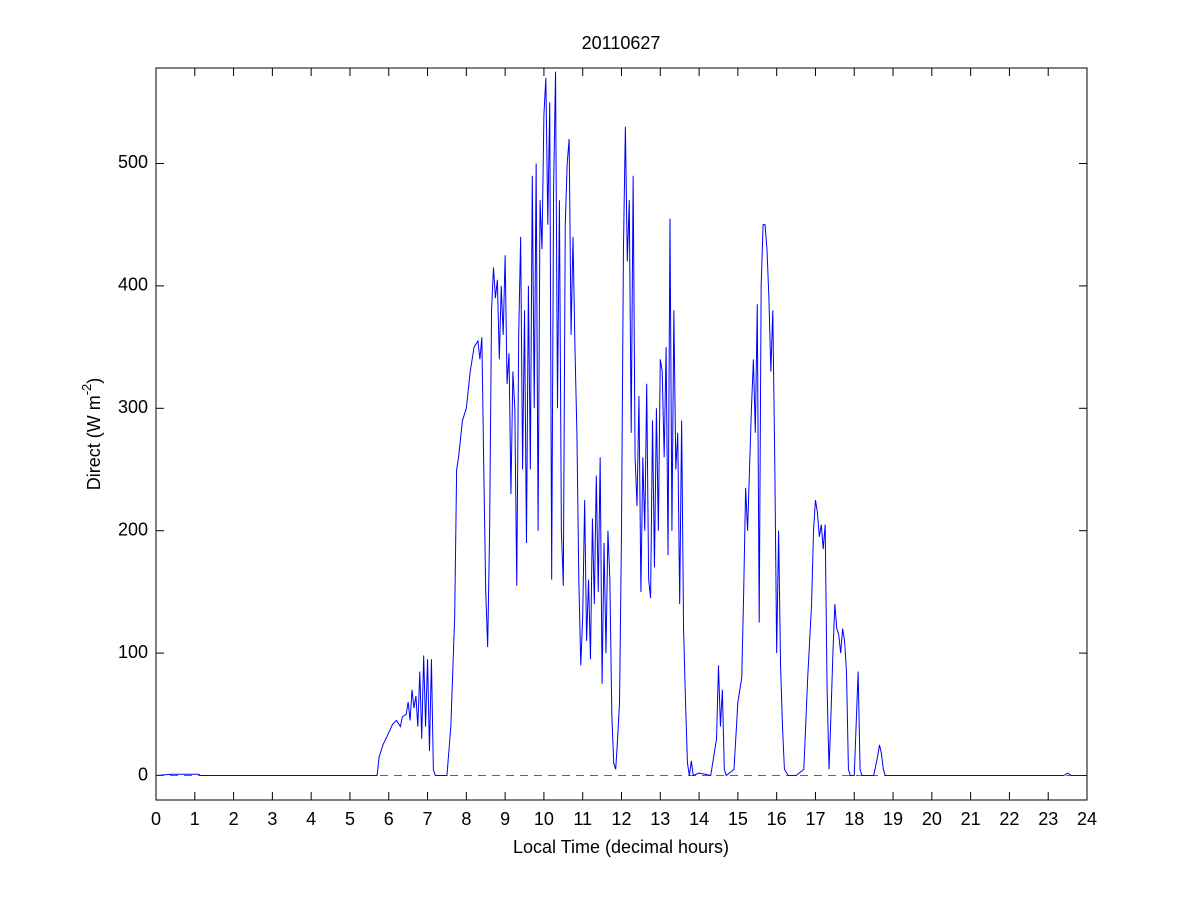 This screenshot has width=1201, height=905. Describe the element at coordinates (777, 819) in the screenshot. I see `x-tick-label: 16` at that location.